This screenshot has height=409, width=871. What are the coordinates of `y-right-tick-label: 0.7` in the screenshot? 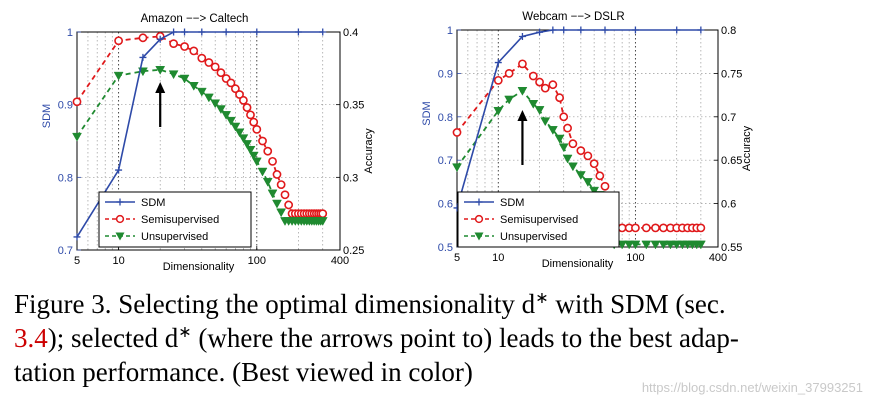 It's located at (728, 118).